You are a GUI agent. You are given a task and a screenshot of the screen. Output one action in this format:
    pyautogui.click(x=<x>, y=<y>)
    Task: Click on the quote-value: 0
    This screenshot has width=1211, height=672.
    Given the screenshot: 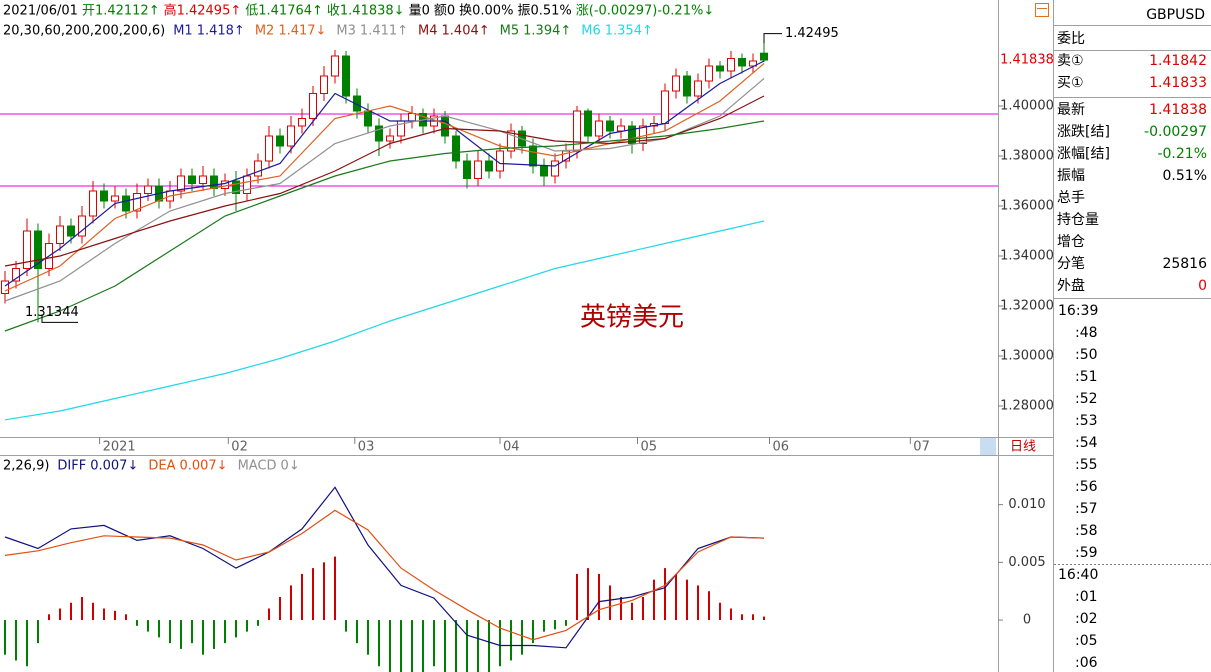 What is the action you would take?
    pyautogui.click(x=1202, y=286)
    